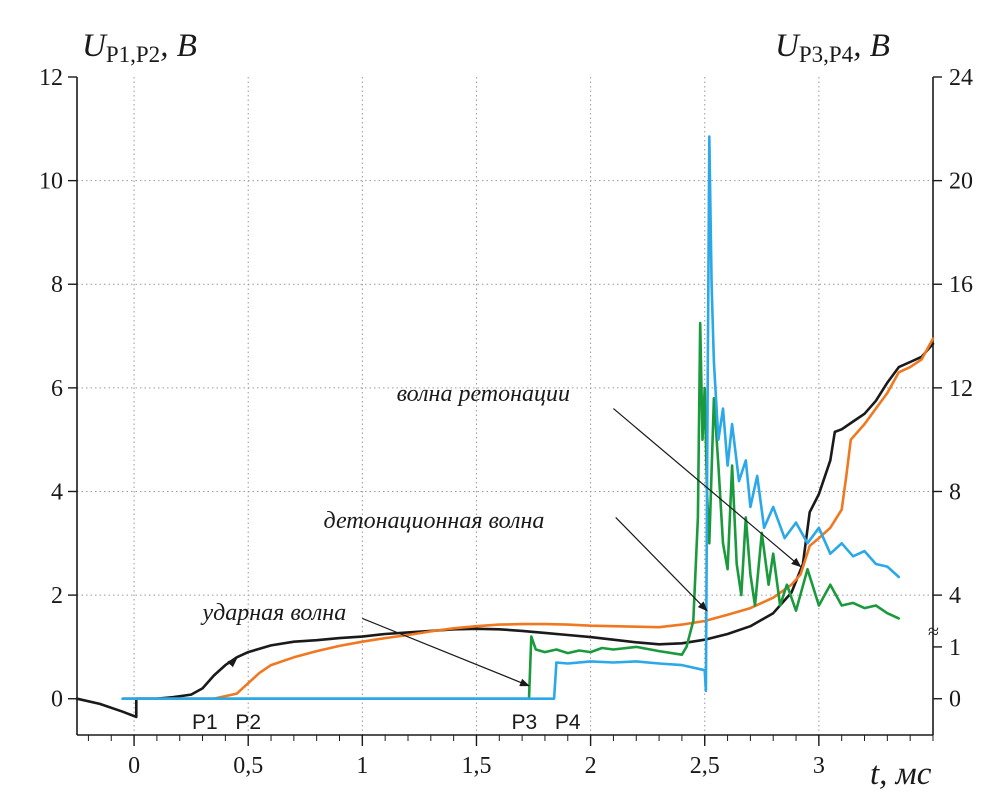  Describe the element at coordinates (901, 774) in the screenshot. I see `x-axis-title: t, мс` at that location.